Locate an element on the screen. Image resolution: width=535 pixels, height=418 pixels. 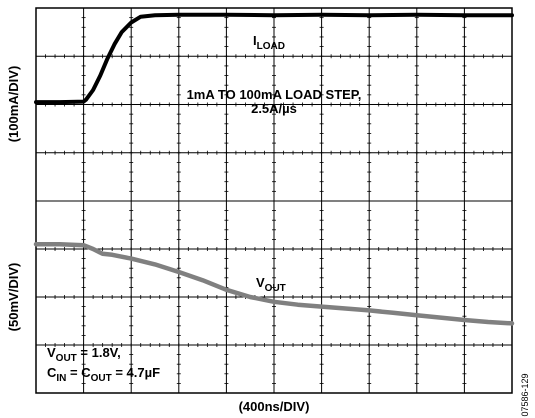
iload-label: ILOAD is located at coordinates (269, 42).